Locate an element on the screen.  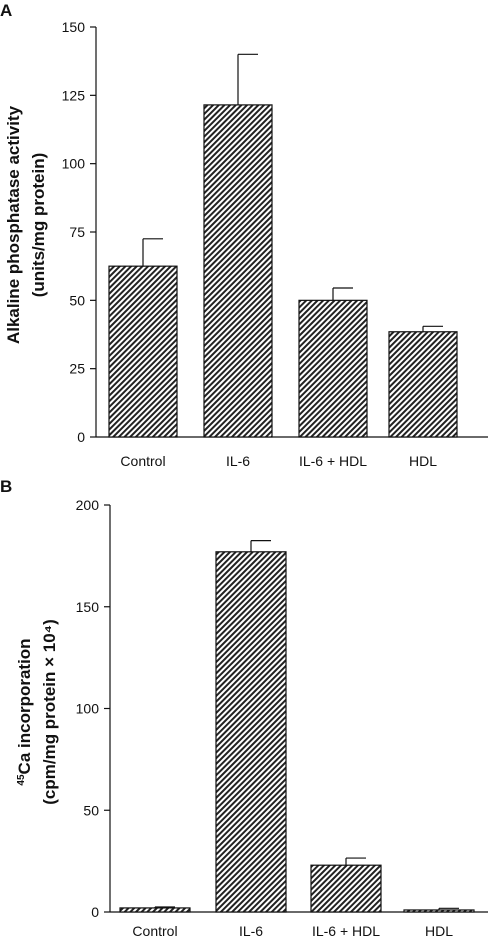
panel-b-y-tick-label: 100 is located at coordinates (88, 709).